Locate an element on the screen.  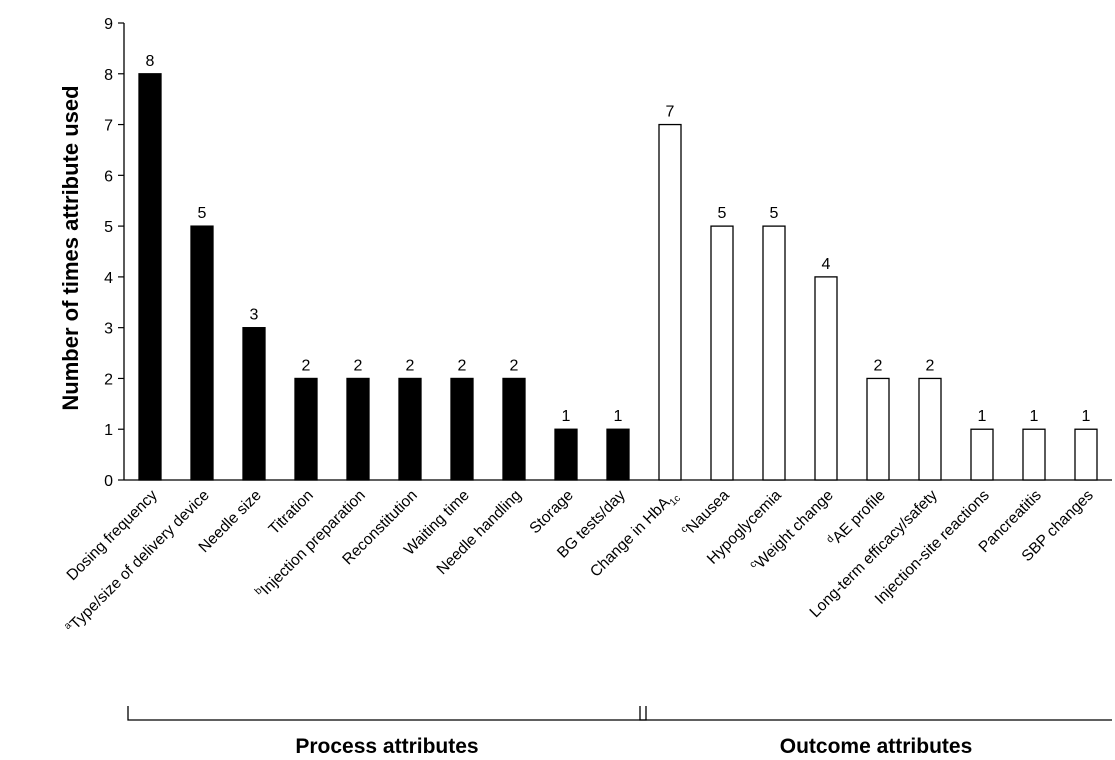
group-label-process: Process attributes is located at coordinates (386, 746).